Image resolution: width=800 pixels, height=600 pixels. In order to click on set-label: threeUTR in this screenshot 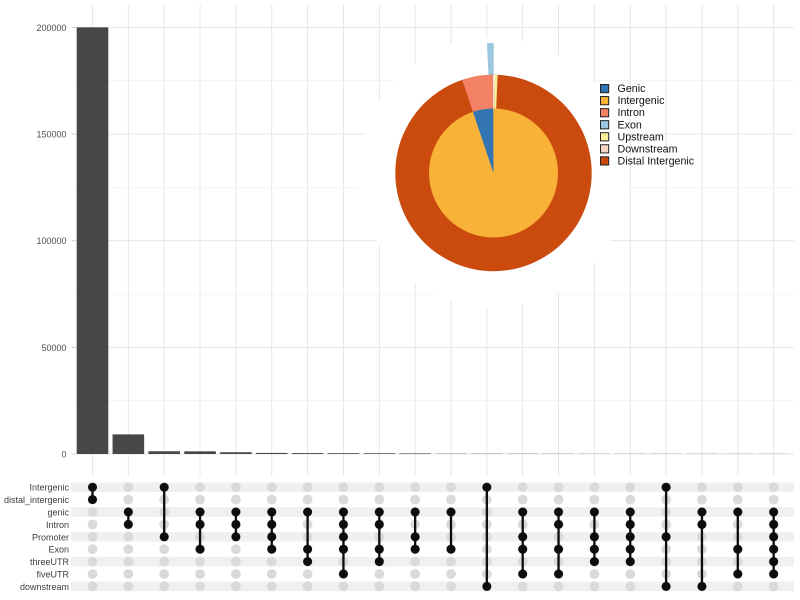, I will do `click(50, 562)`.